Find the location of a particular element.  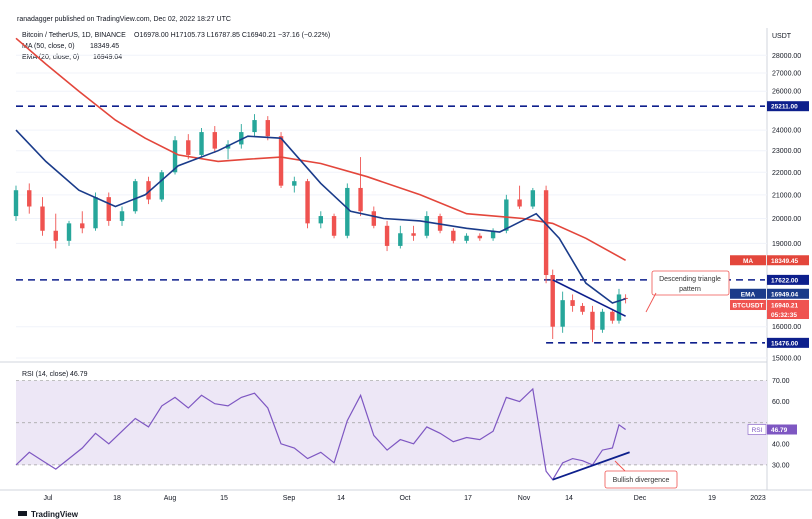

triangle-annotation-line2: pattern is located at coordinates (690, 289).